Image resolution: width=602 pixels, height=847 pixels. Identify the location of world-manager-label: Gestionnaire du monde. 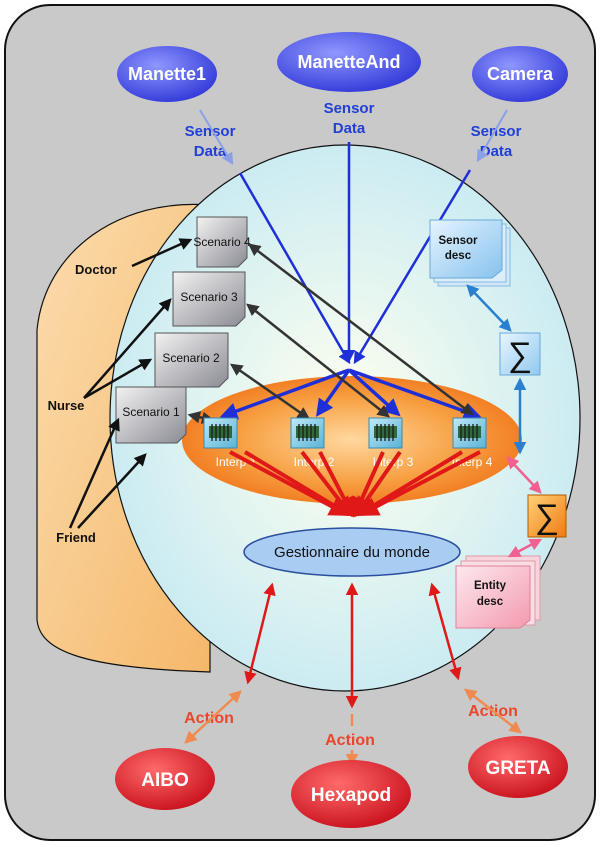
(352, 552).